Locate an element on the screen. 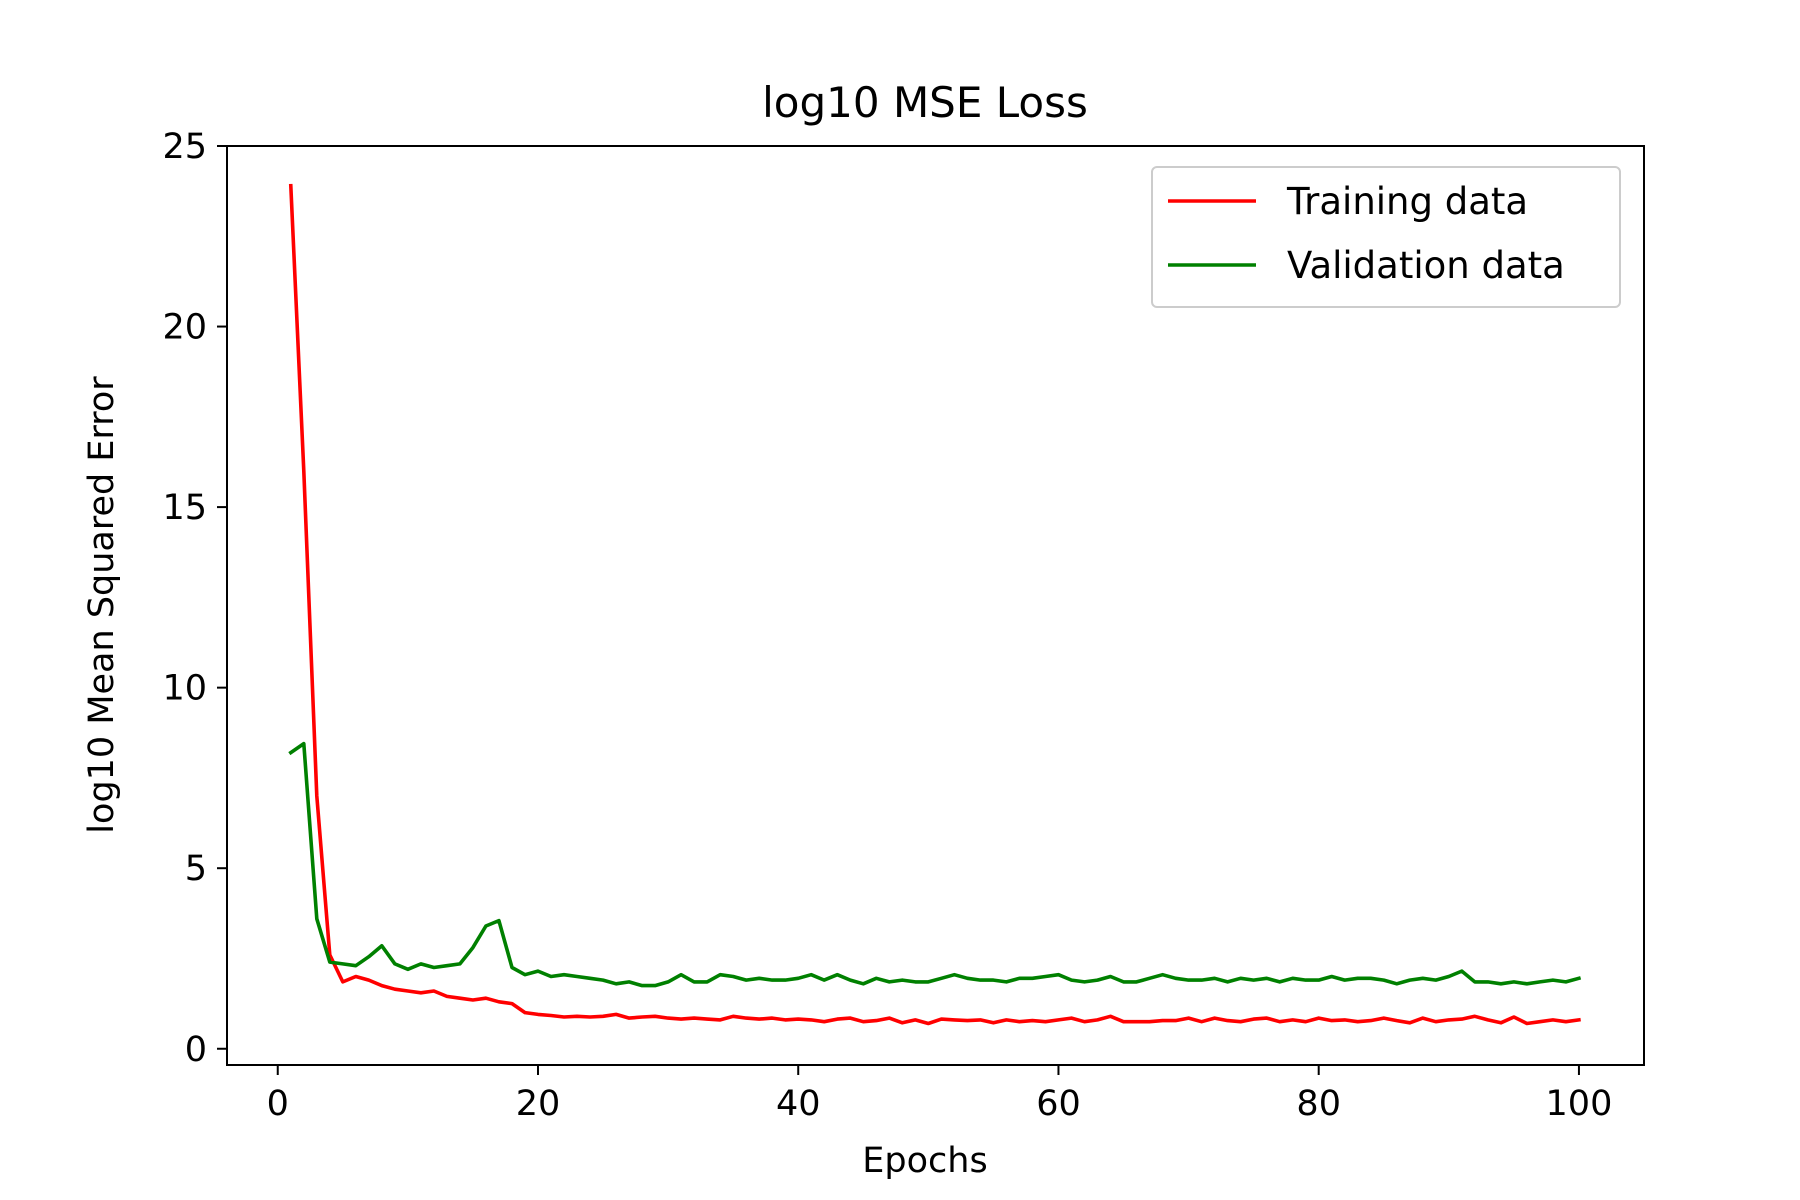 This screenshot has height=1200, width=1800. y-tick-label: 0 is located at coordinates (196, 1050).